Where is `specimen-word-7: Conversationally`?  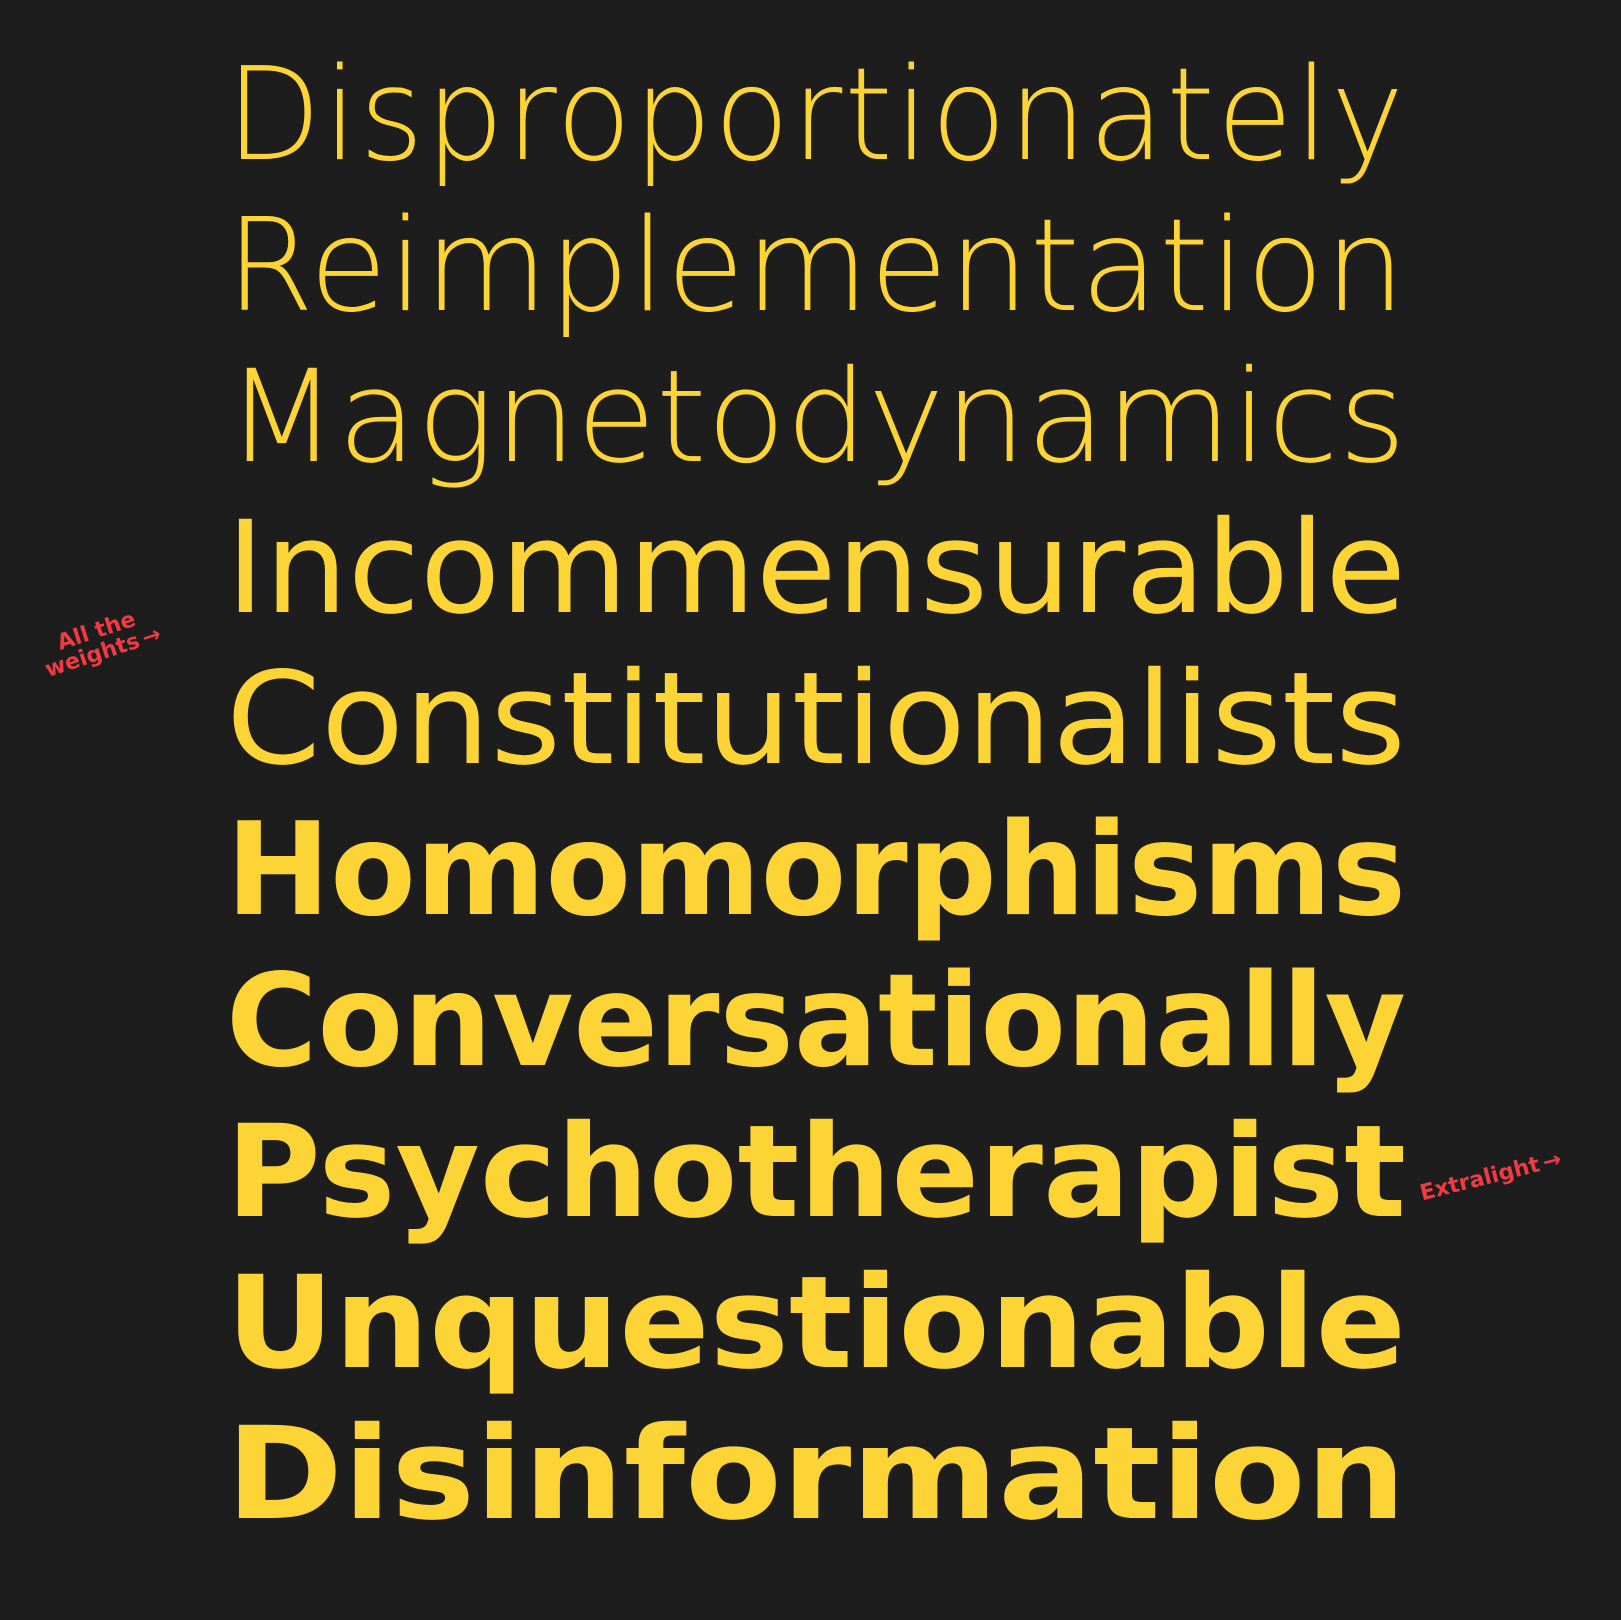 specimen-word-7: Conversationally is located at coordinates (816, 1021).